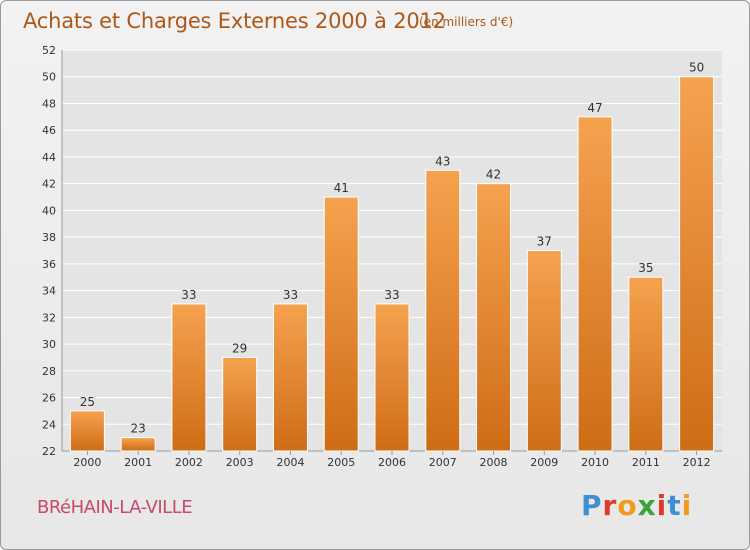 The image size is (750, 550). Describe the element at coordinates (443, 310) in the screenshot. I see `bar-2007` at that location.